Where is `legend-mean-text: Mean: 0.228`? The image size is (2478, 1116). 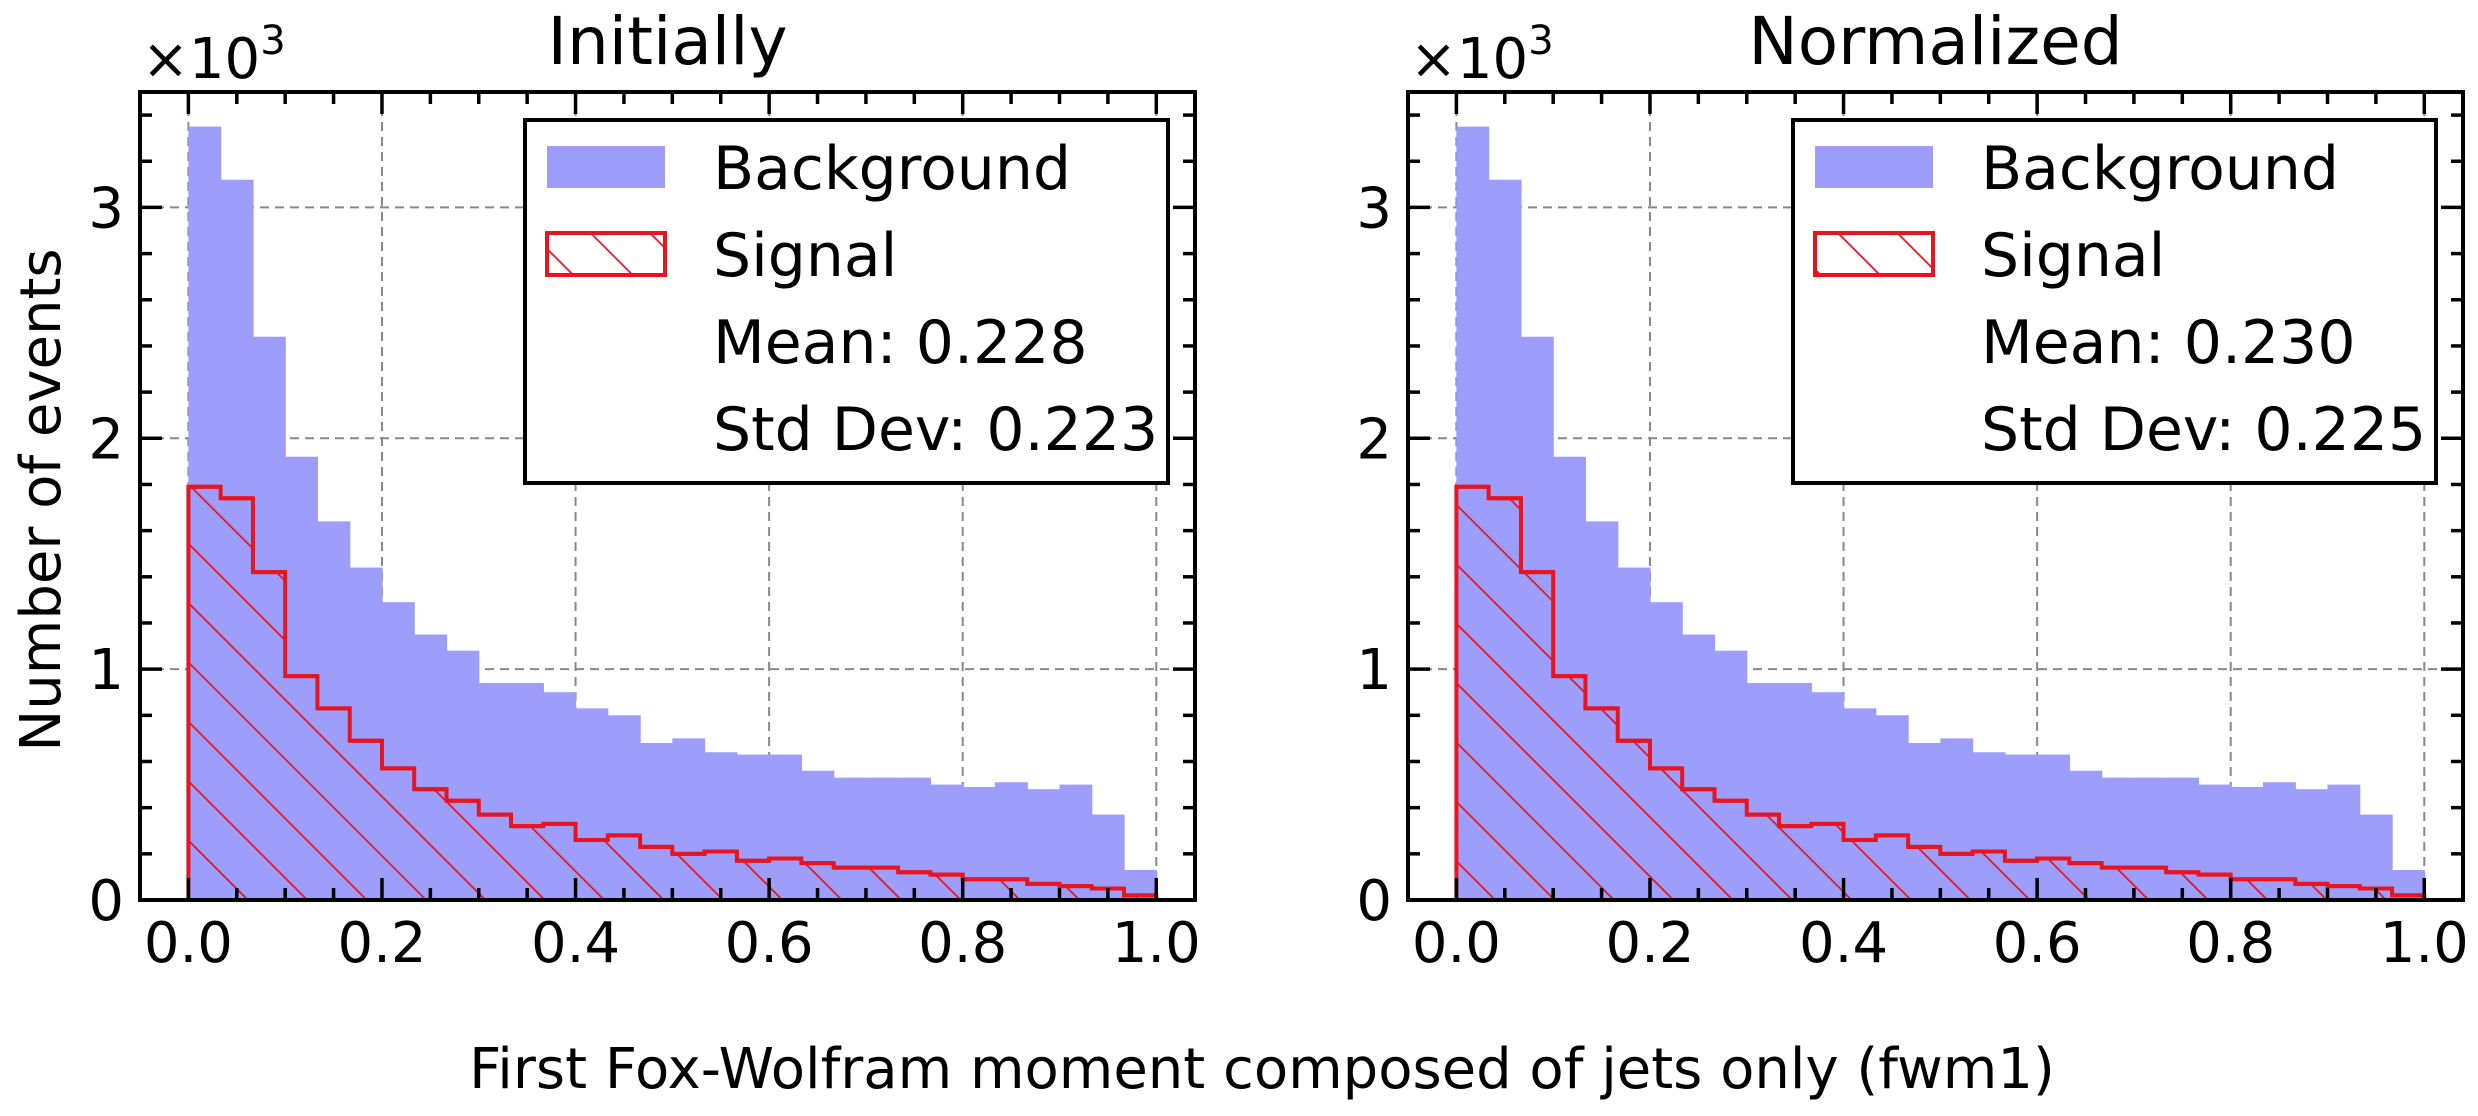 legend-mean-text: Mean: 0.228 is located at coordinates (900, 343).